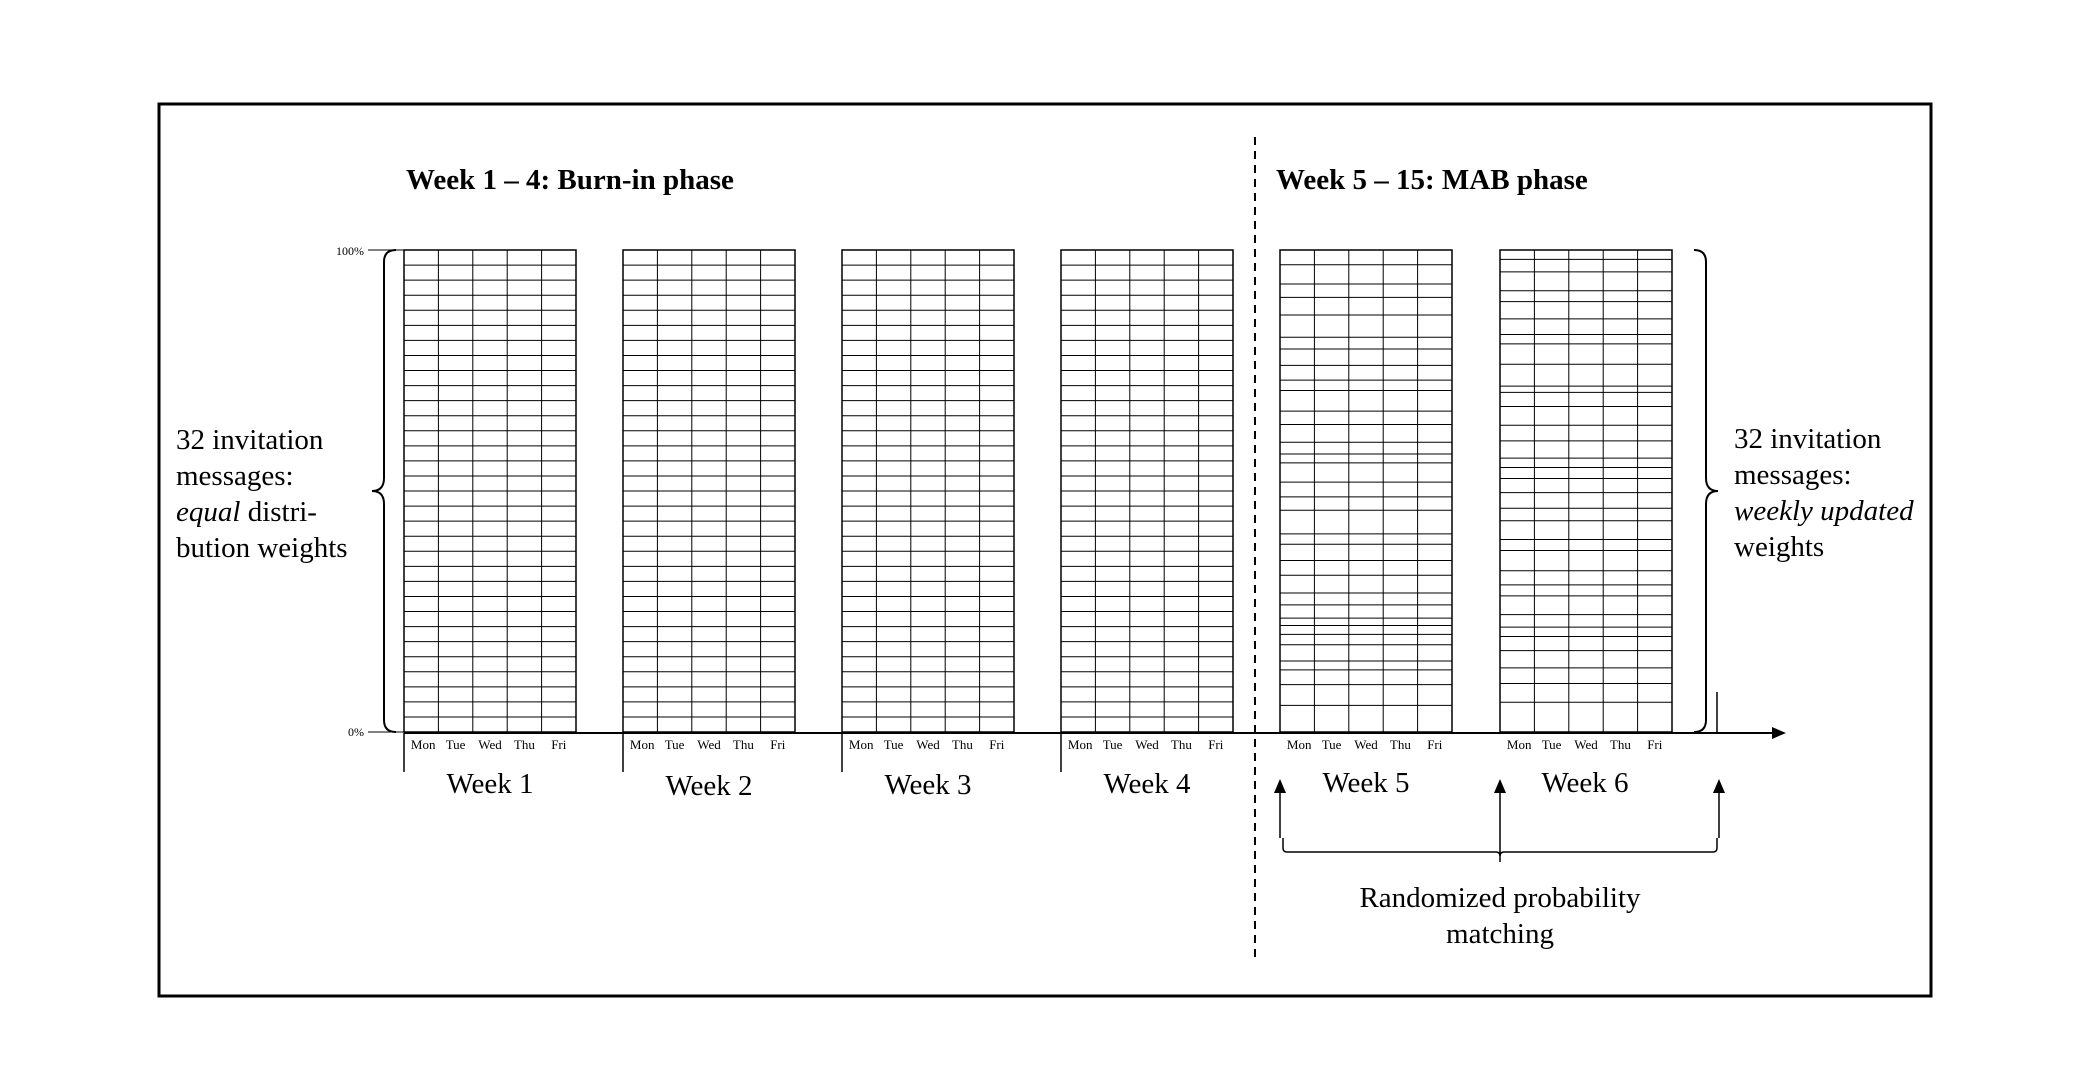 The image size is (2091, 1092). What do you see at coordinates (927, 785) in the screenshot?
I see `week-label-3: Week 3` at bounding box center [927, 785].